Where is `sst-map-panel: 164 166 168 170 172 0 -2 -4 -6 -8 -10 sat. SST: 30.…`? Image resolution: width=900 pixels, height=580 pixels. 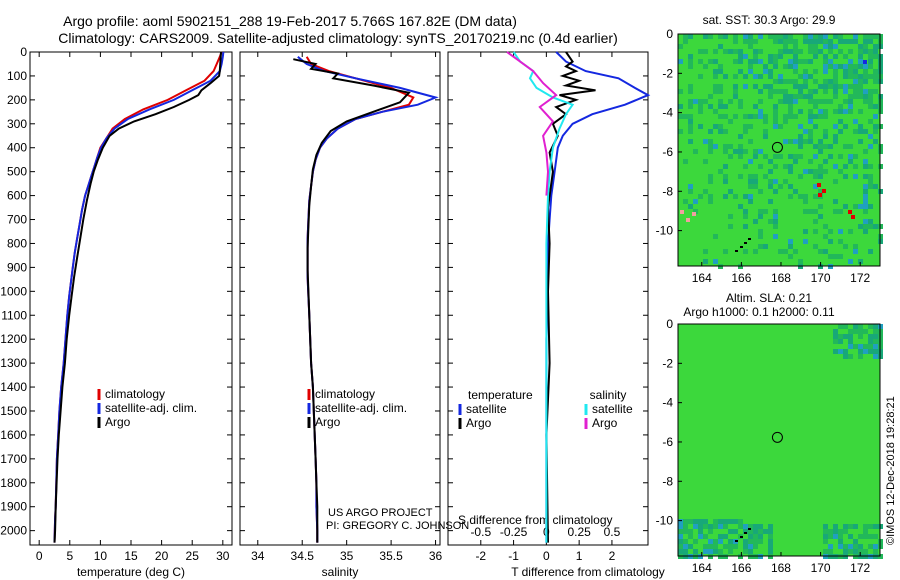 sst-map-panel: 164 166 168 170 172 0 -2 -4 -6 -8 -10 sat. SST: 30.… is located at coordinates (769, 149).